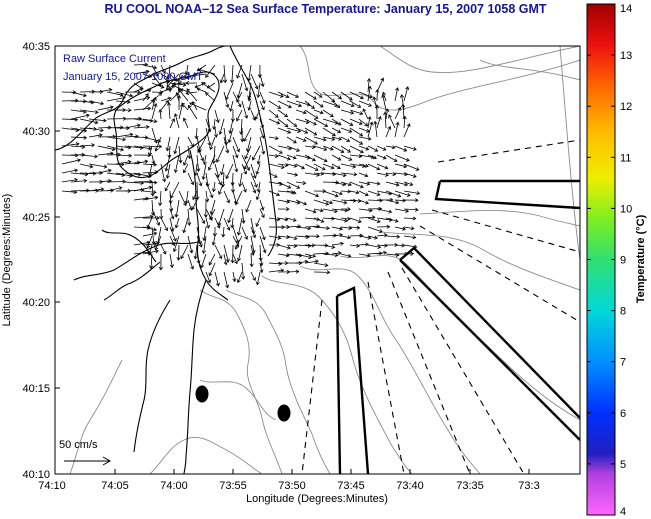  Describe the element at coordinates (626, 209) in the screenshot. I see `colorbar-tick-label: 10` at that location.